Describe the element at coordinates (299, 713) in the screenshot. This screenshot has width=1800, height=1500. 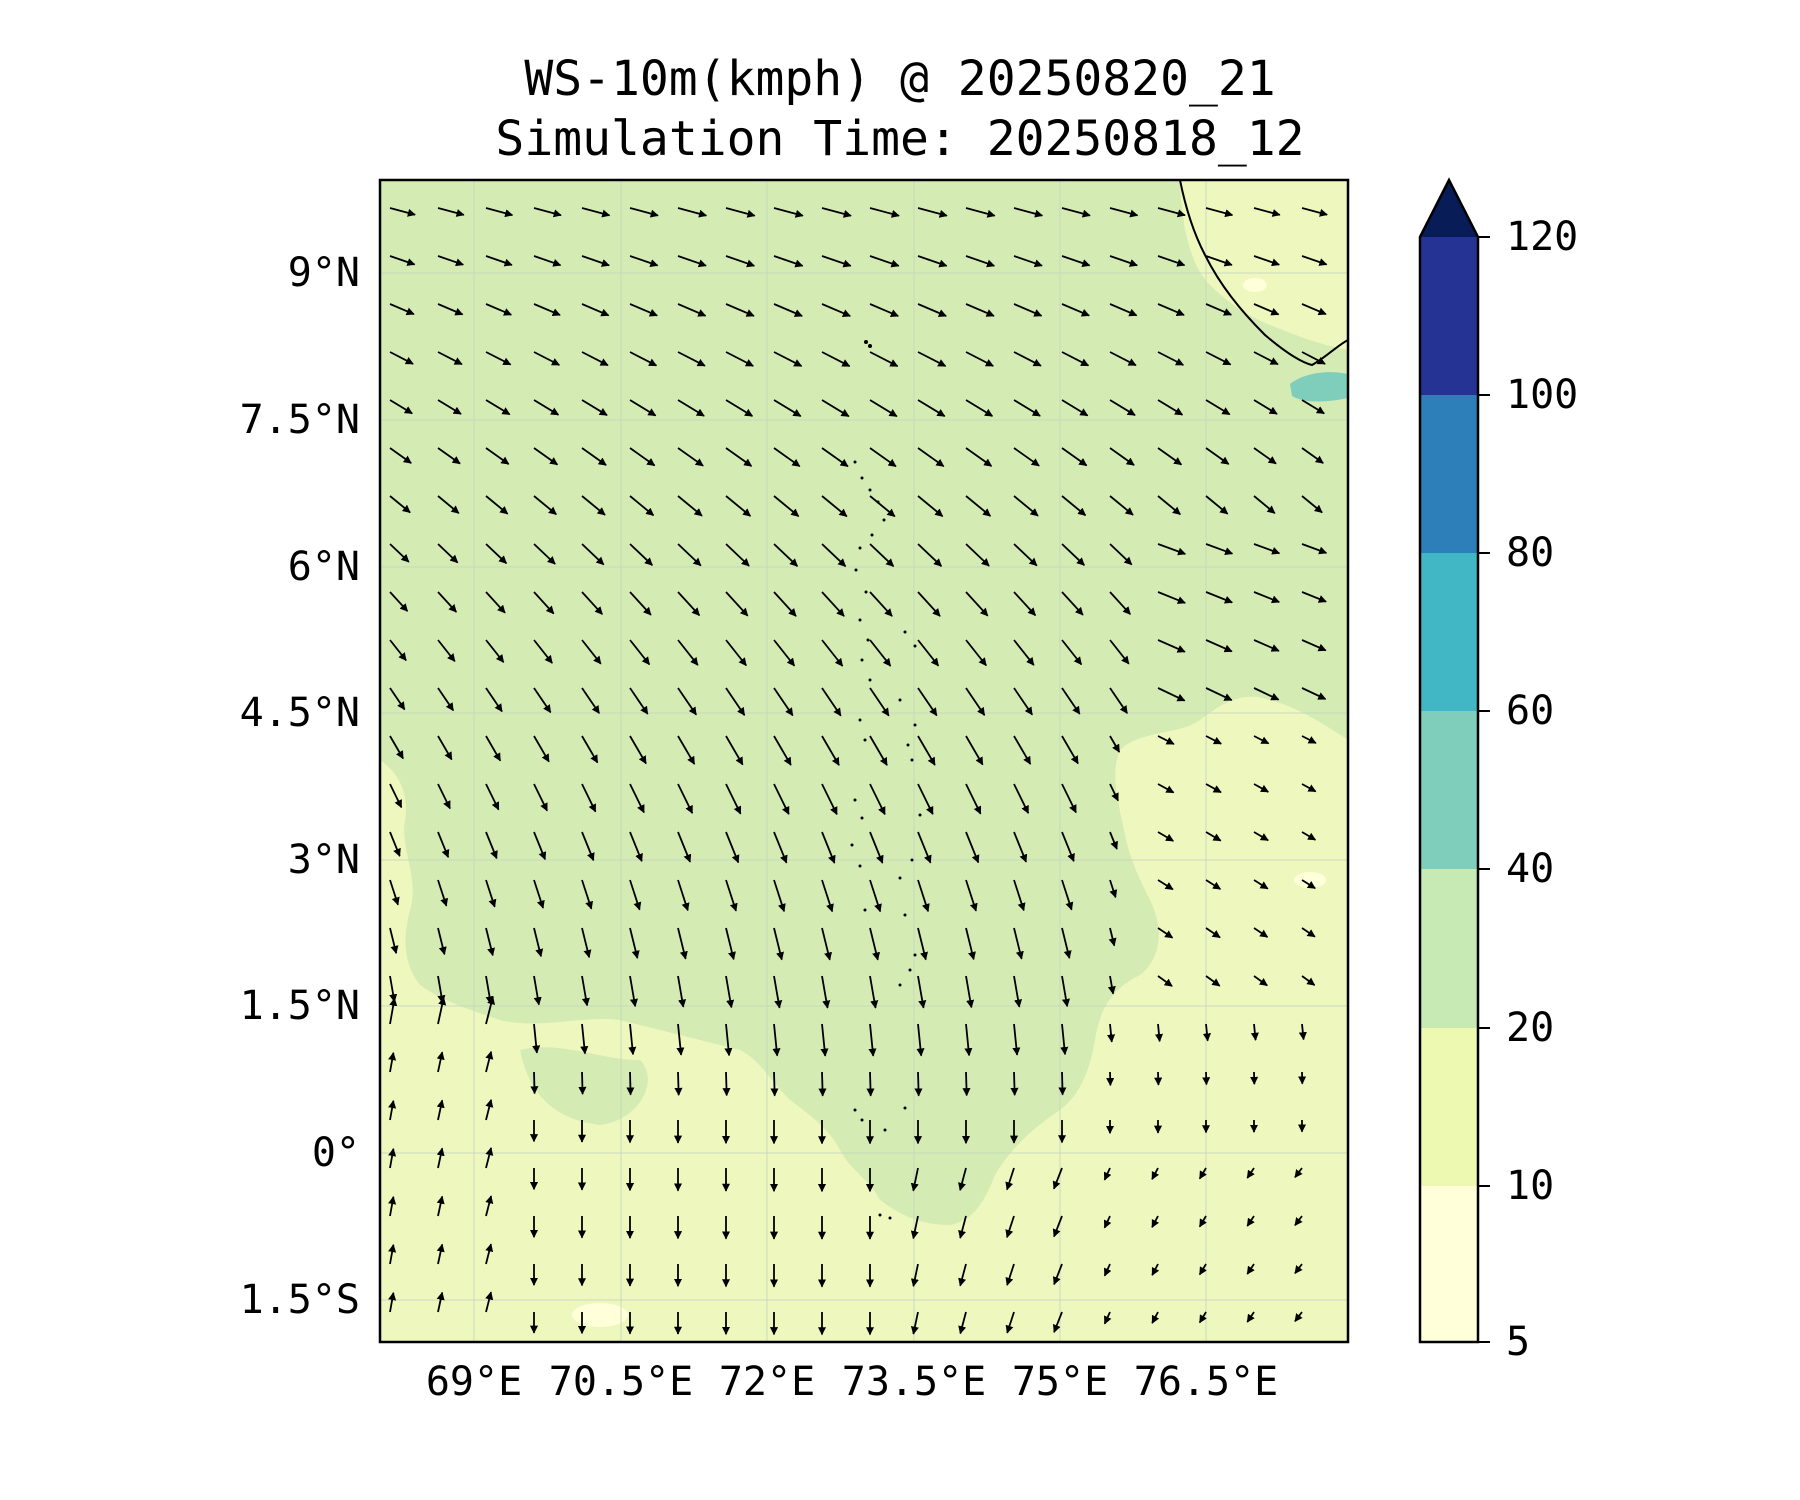
I see `lat-tick-label: 4.5°N` at that location.